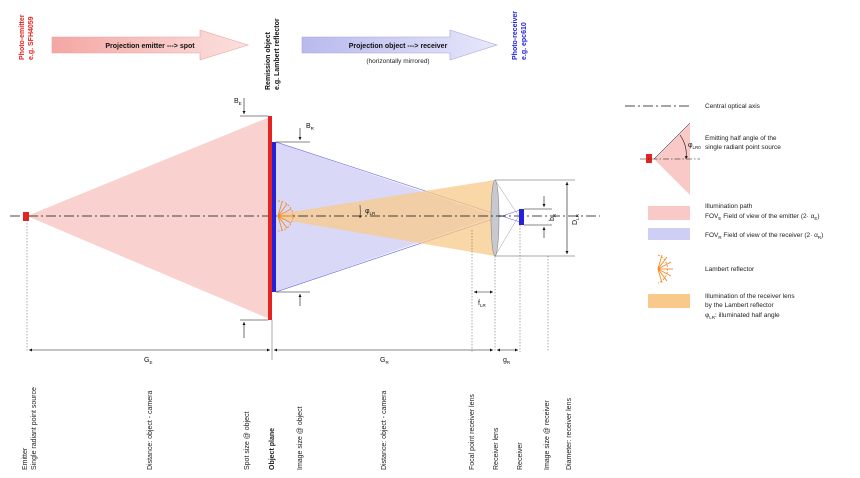  I want to click on br-small-label: bR, so click(553, 217).